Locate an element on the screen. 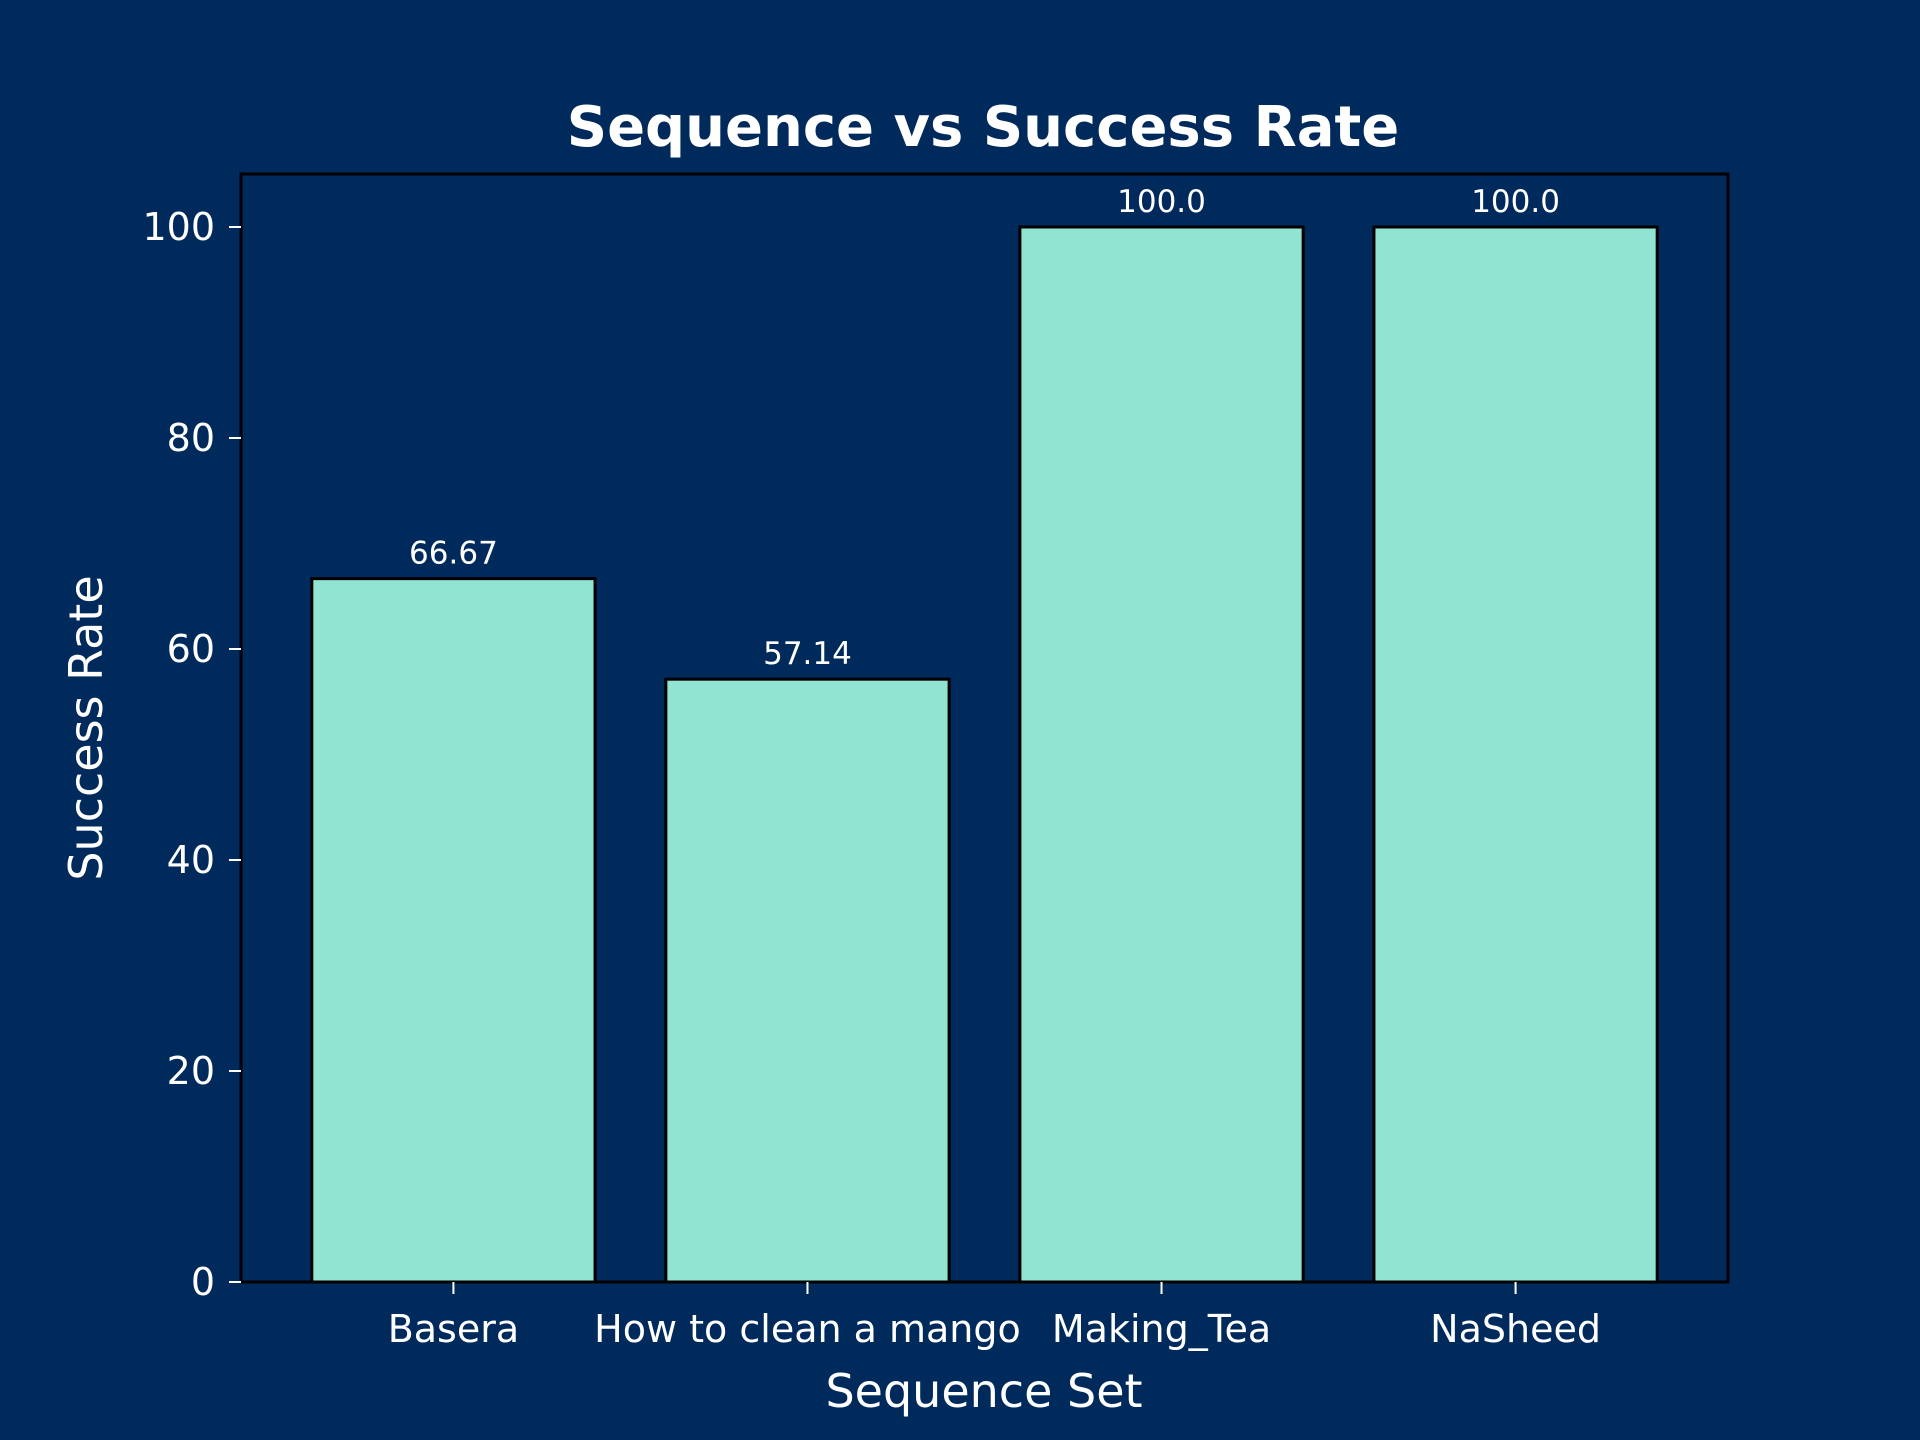 The height and width of the screenshot is (1440, 1920). bar-value-label-3: 100.0 is located at coordinates (1161, 202).